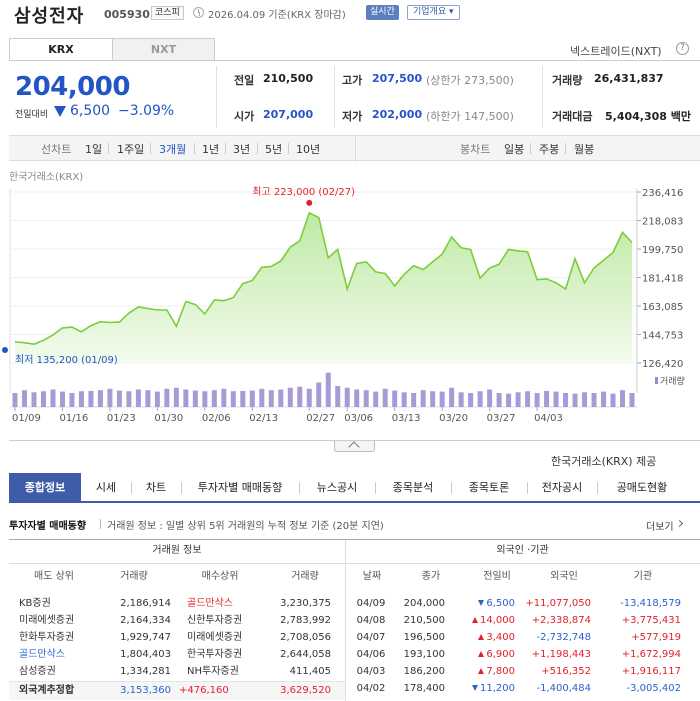 The image size is (700, 701). What do you see at coordinates (163, 49) in the screenshot?
I see `tab-nxt: NXT` at bounding box center [163, 49].